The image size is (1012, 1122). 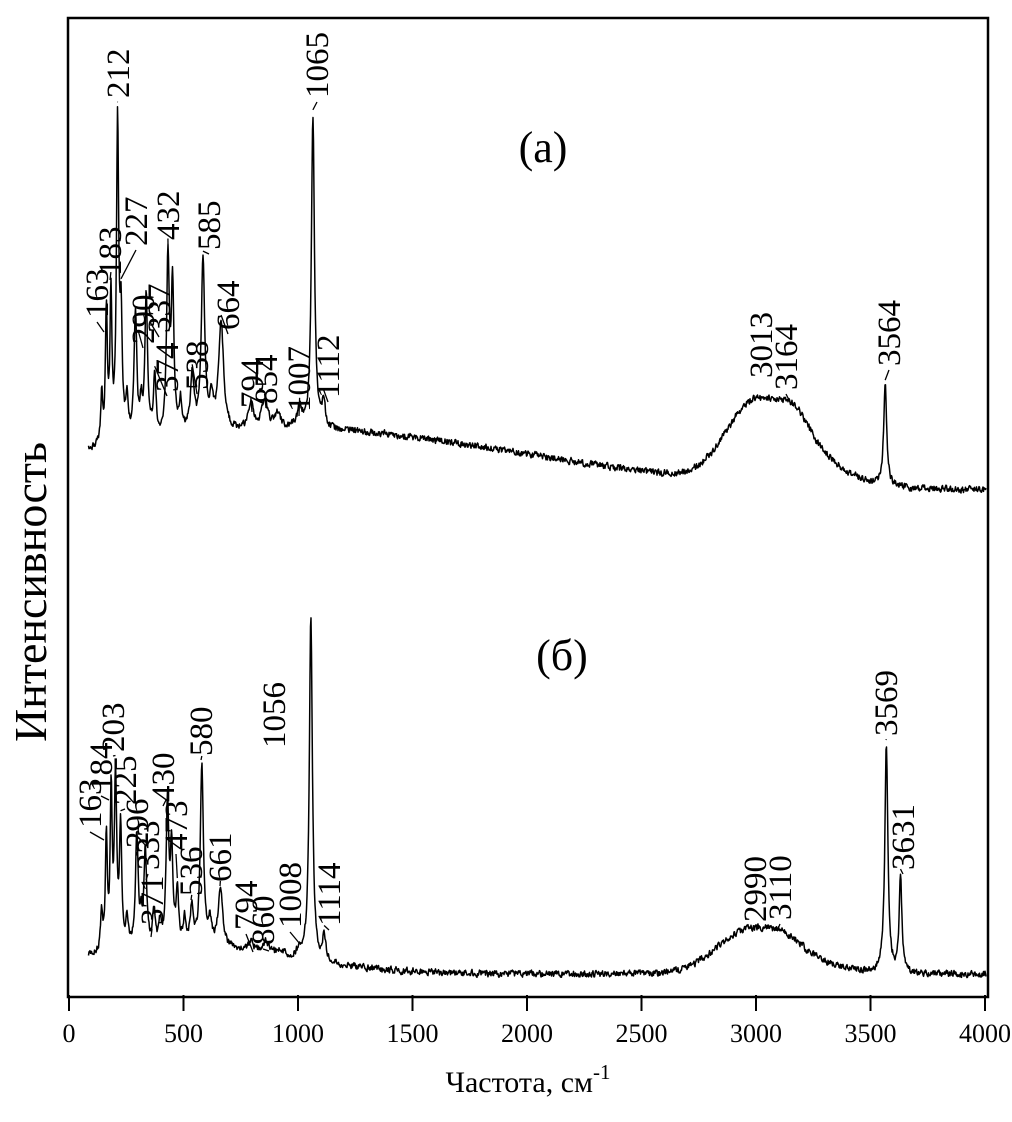 I want to click on peak-label-1065: 1065, so click(x=318, y=65).